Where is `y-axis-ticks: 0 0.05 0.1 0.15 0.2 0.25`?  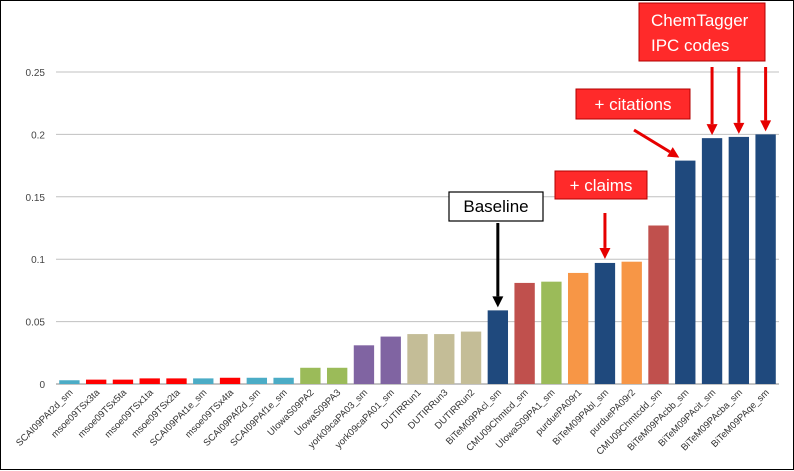 y-axis-ticks: 0 0.05 0.1 0.15 0.2 0.25 is located at coordinates (36, 229).